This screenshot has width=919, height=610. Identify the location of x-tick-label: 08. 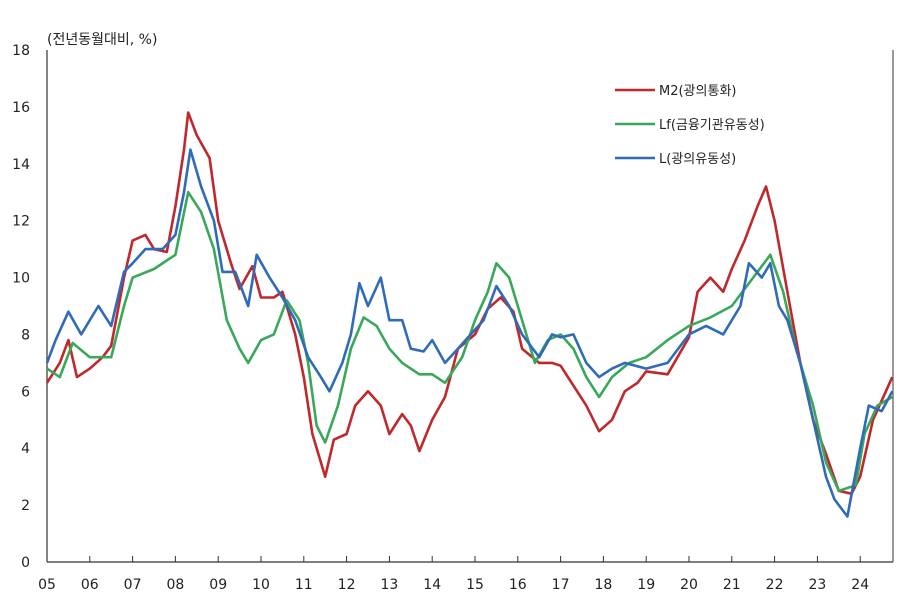
(175, 585).